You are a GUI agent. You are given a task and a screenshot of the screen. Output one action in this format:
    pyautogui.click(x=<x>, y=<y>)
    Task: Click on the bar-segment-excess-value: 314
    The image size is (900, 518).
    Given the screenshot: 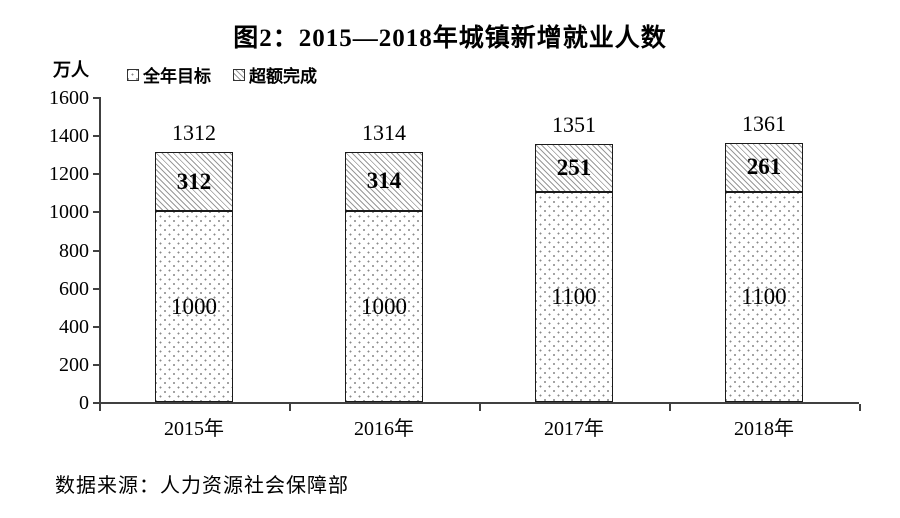 What is the action you would take?
    pyautogui.click(x=384, y=181)
    